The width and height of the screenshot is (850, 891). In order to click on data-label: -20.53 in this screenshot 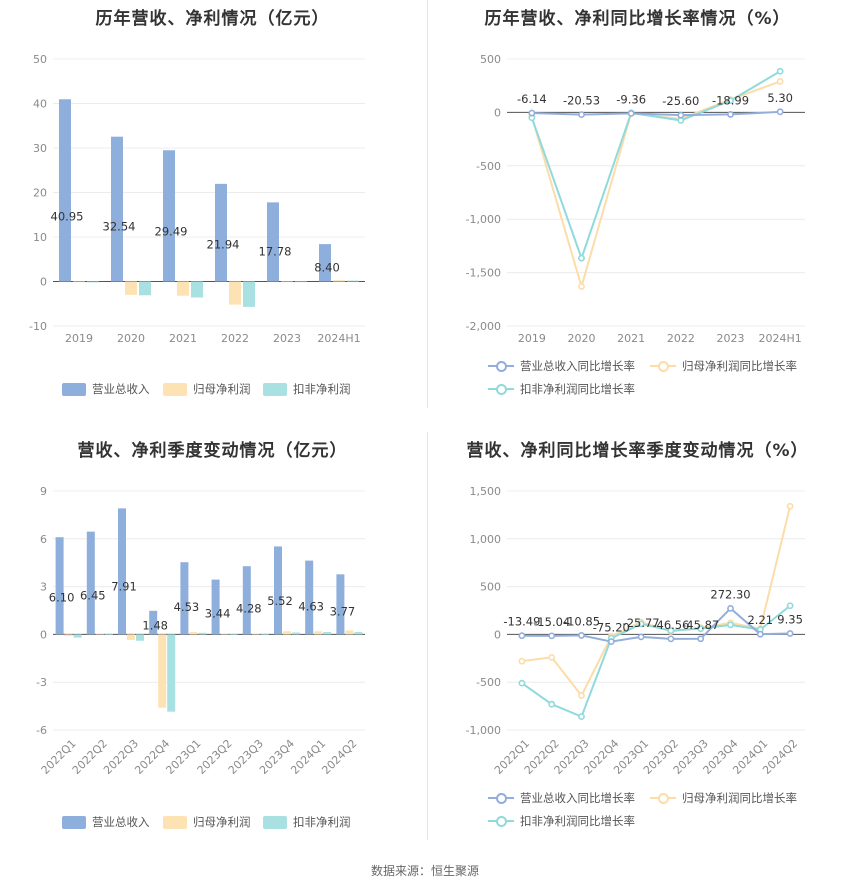, I will do `click(581, 101)`.